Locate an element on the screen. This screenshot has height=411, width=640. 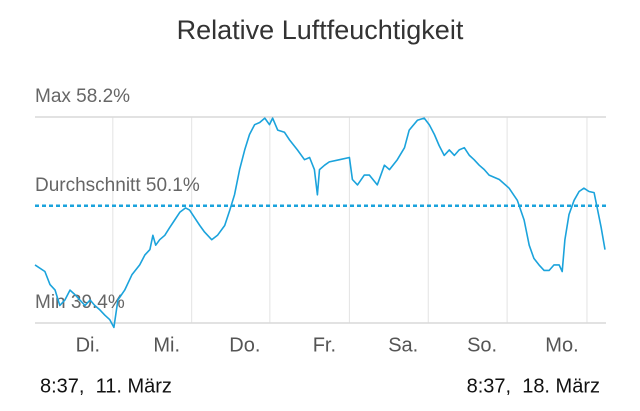
x-tick-label: Mi. is located at coordinates (166, 345).